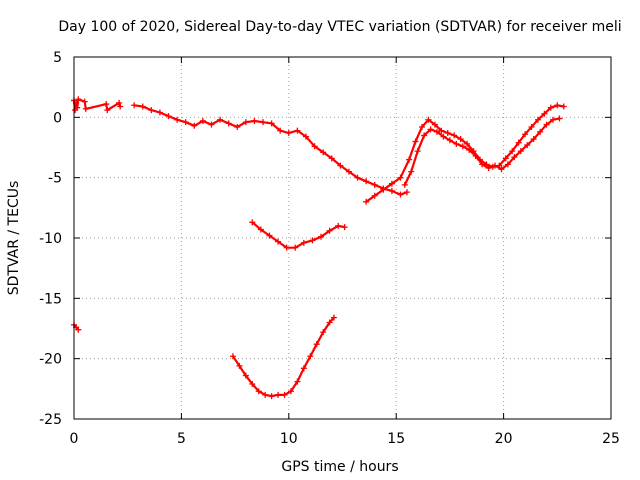 Image resolution: width=640 pixels, height=480 pixels. Describe the element at coordinates (396, 439) in the screenshot. I see `x-tick-label: 15` at that location.